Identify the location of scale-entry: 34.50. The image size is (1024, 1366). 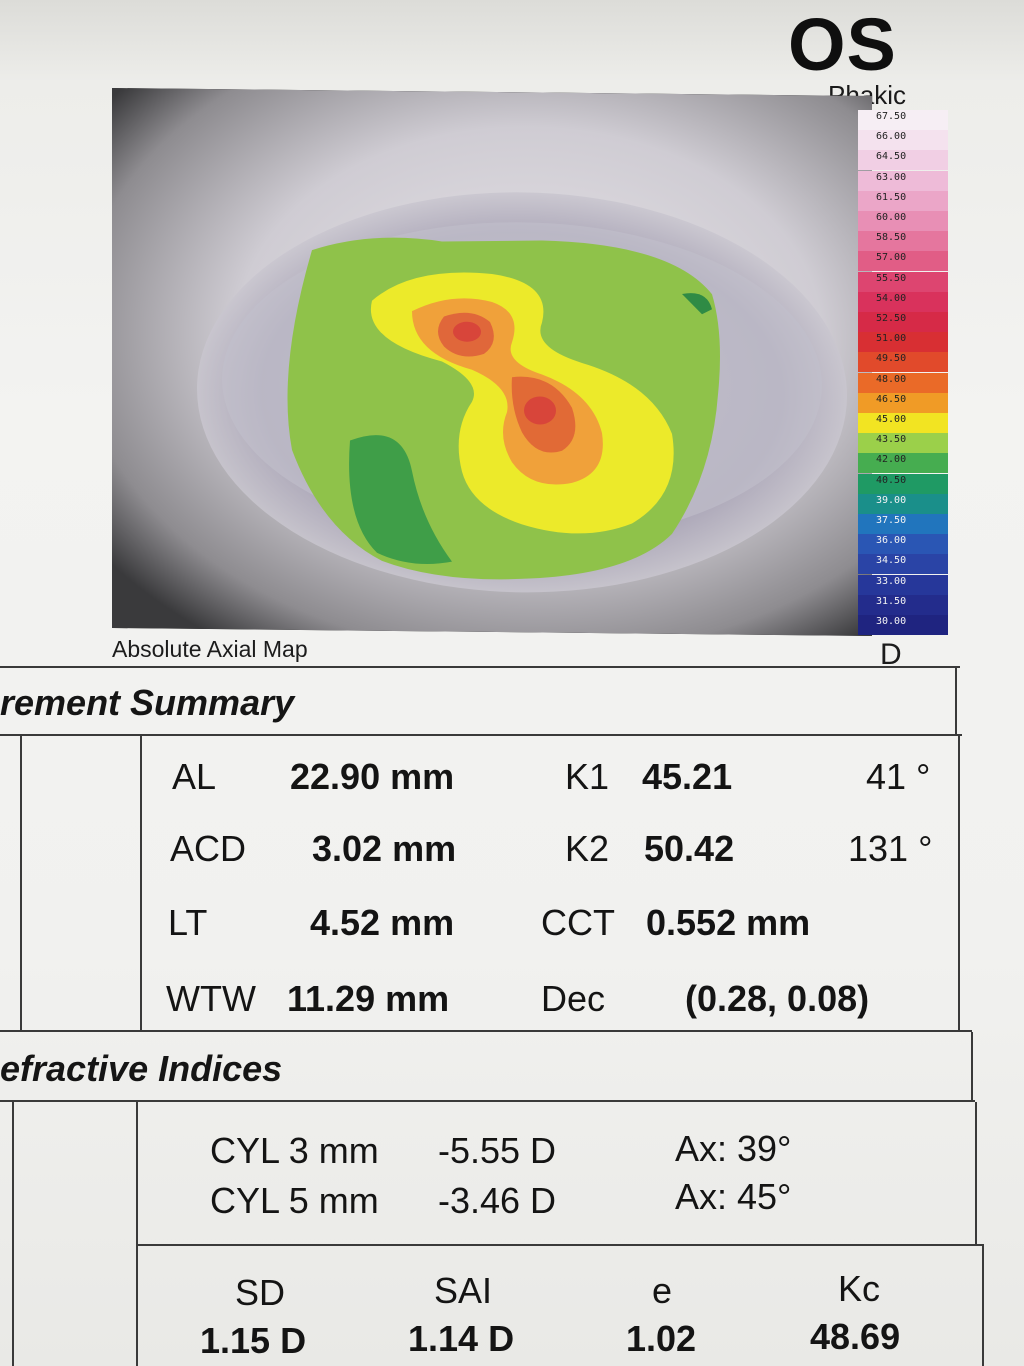
(903, 564).